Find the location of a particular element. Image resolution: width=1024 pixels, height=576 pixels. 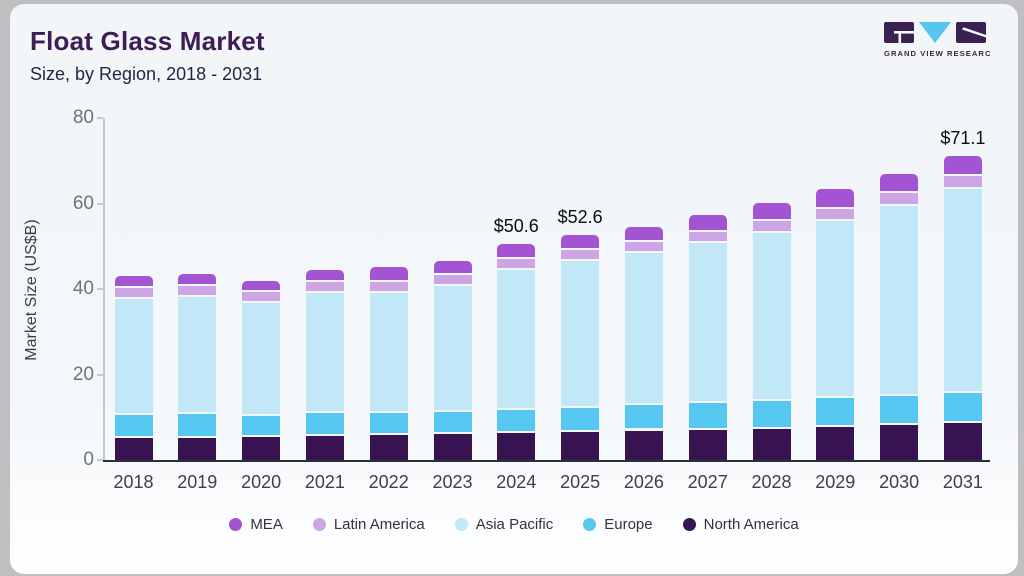

x-tick-label-2019: 2019 is located at coordinates (197, 482).